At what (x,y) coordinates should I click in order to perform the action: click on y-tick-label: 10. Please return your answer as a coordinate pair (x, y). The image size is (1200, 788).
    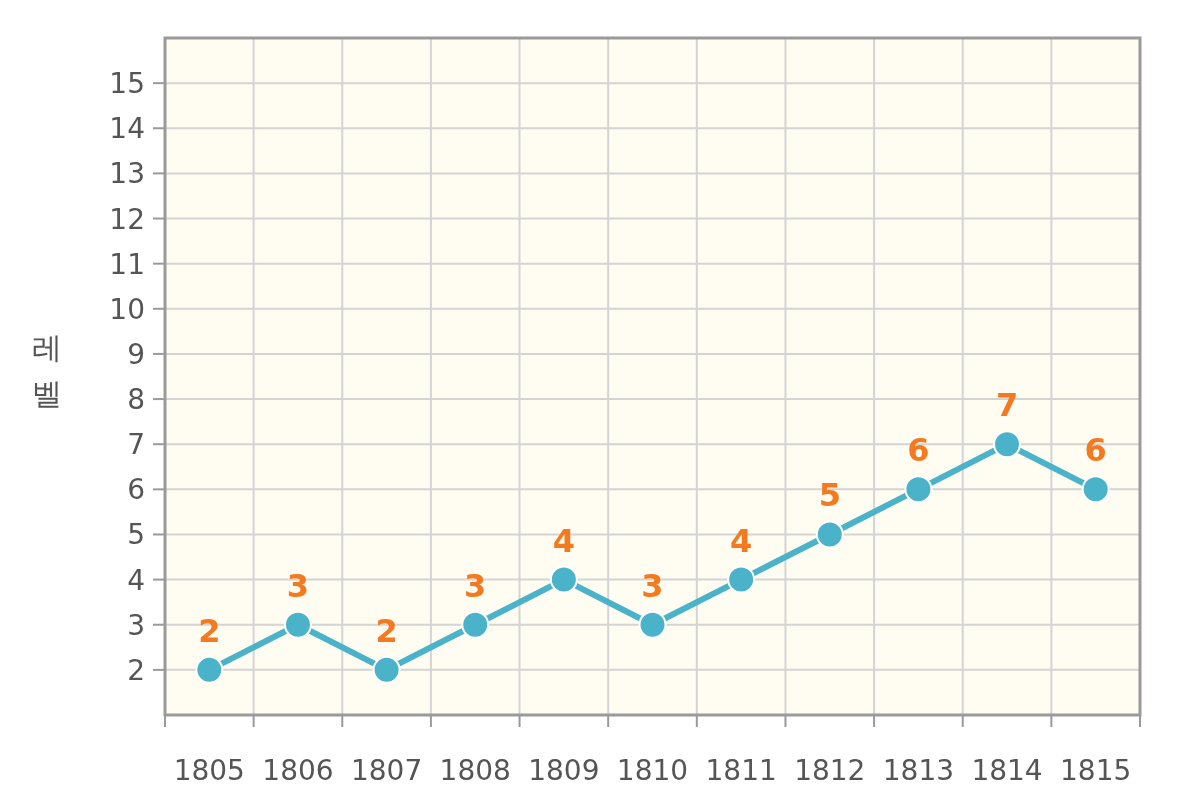
    Looking at the image, I should click on (127, 309).